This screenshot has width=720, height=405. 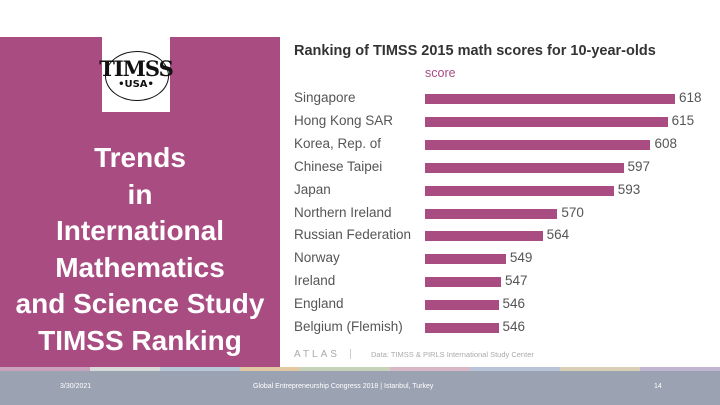 I want to click on data-label: 597, so click(x=639, y=166).